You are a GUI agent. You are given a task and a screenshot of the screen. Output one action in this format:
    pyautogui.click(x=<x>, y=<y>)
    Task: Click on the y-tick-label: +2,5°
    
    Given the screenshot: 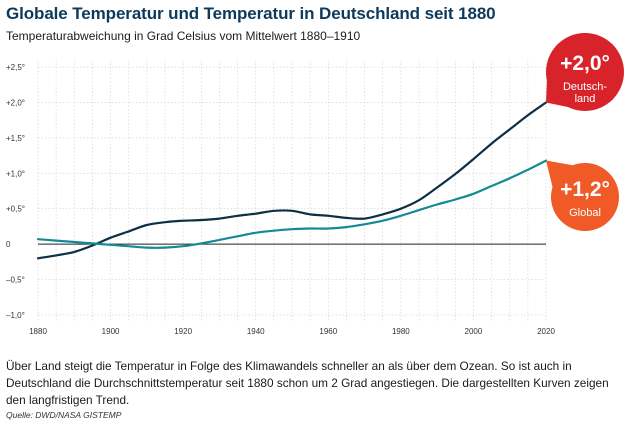 What is the action you would take?
    pyautogui.click(x=15, y=67)
    